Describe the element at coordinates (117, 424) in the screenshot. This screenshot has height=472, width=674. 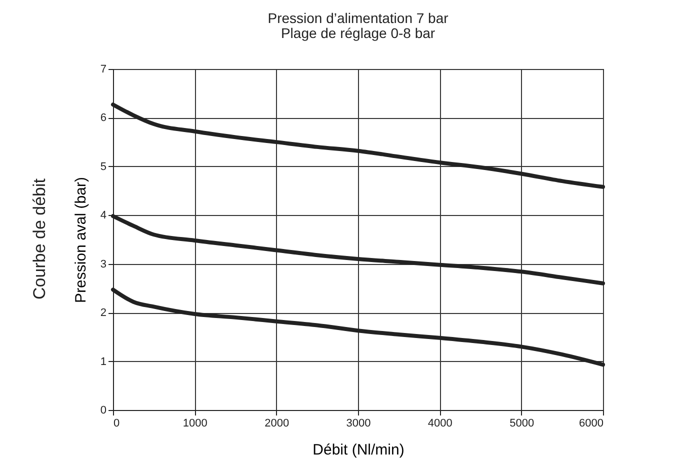
I see `x-tick-label: 0` at that location.